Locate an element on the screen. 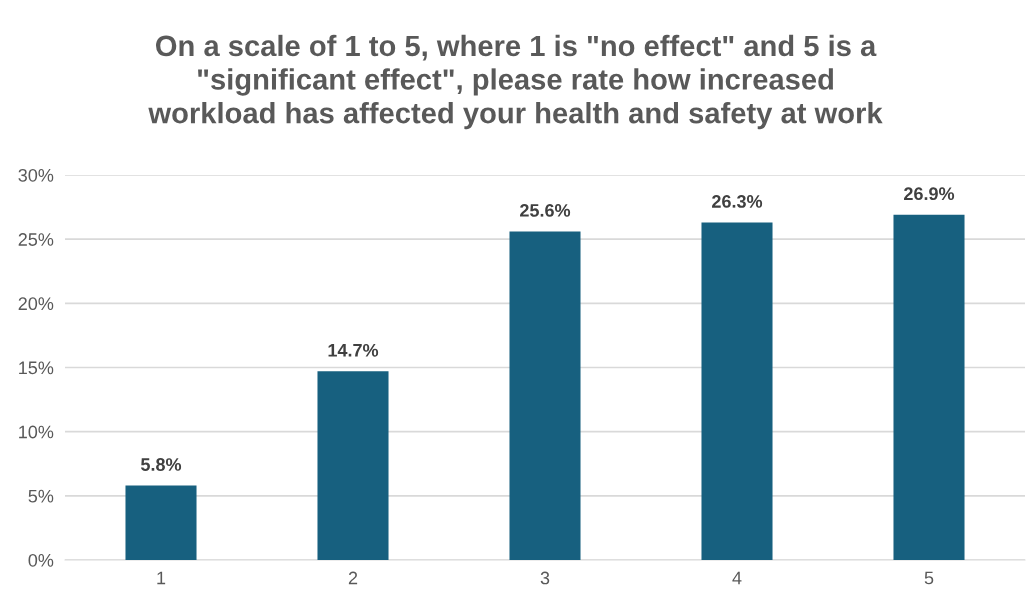 The image size is (1031, 606). y-tick-label: 20% is located at coordinates (36, 304).